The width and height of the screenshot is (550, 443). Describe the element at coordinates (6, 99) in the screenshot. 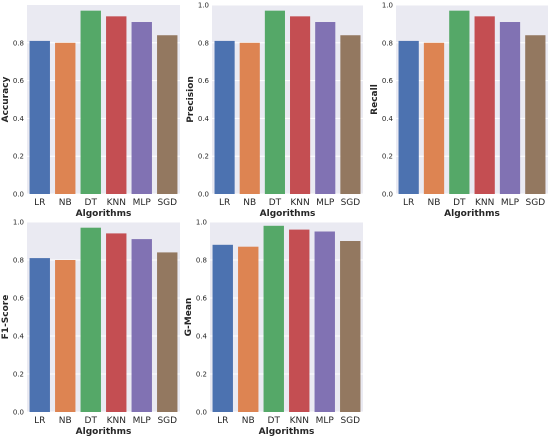

I see `y-axis-label: Accuracy` at that location.